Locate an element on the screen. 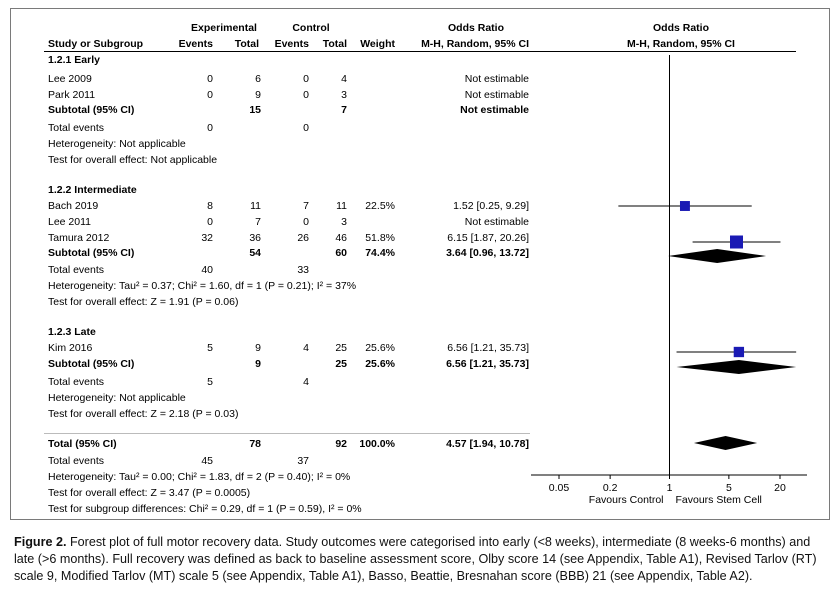  row-cell-ec: 7 is located at coordinates (306, 206).